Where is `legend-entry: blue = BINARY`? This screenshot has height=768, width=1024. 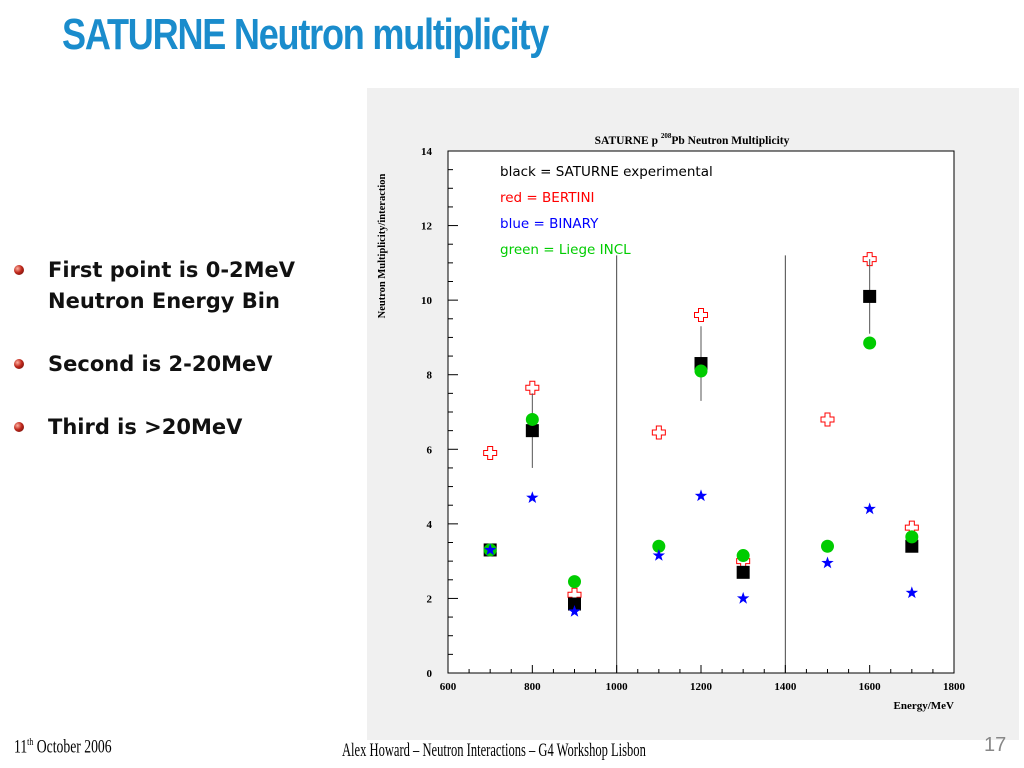 legend-entry: blue = BINARY is located at coordinates (549, 224).